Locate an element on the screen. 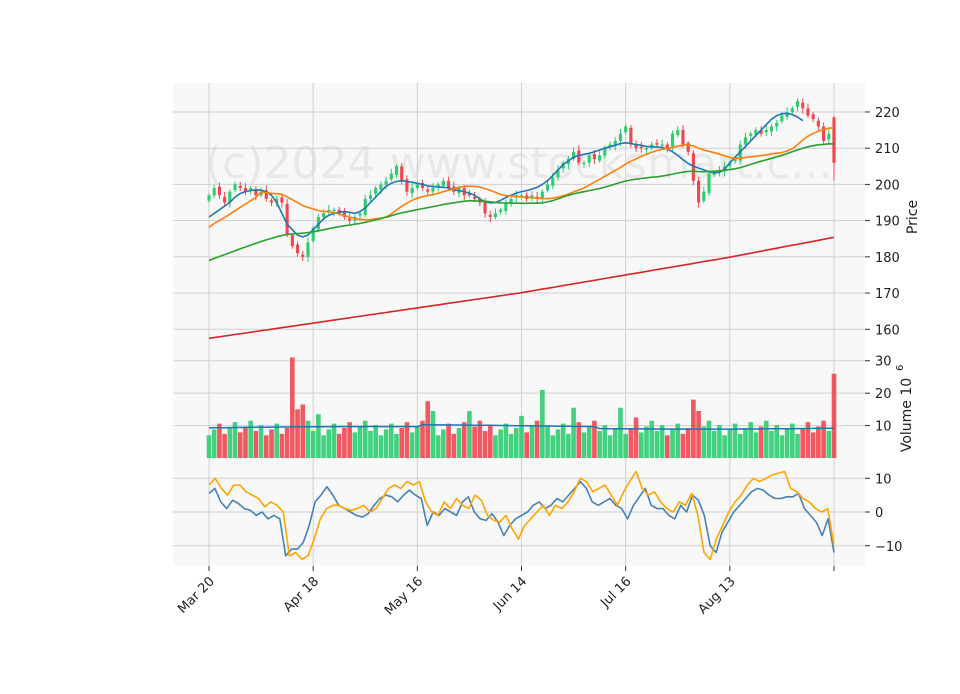 This screenshot has height=694, width=960. volume-ma-line is located at coordinates (522, 426).